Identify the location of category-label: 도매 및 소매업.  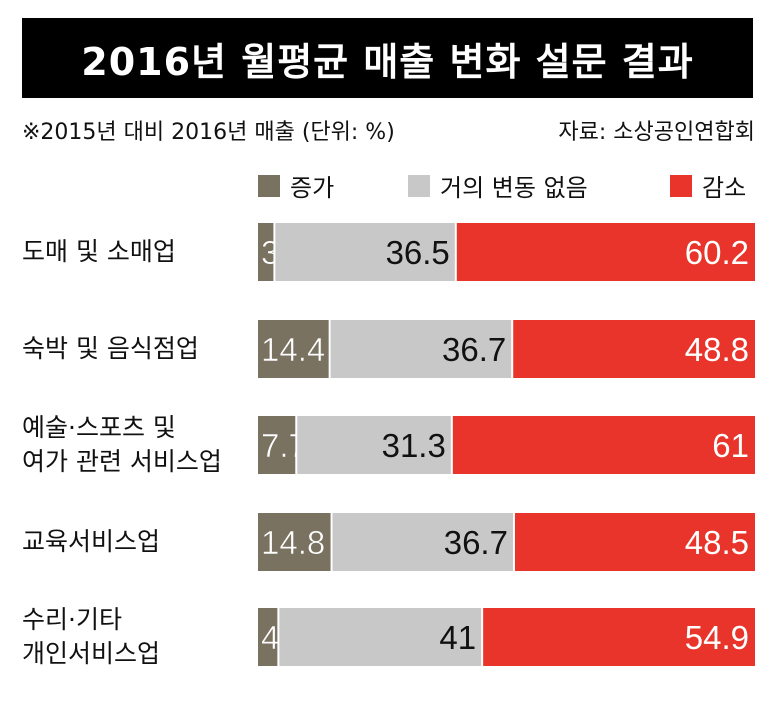
(99, 251).